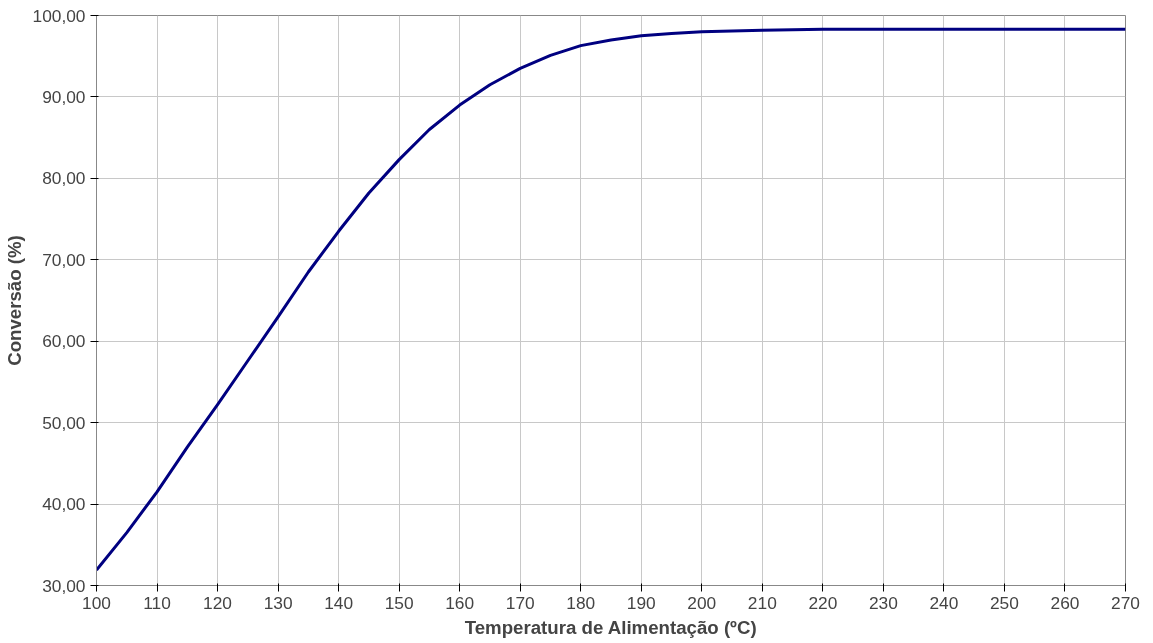  Describe the element at coordinates (64, 504) in the screenshot. I see `y-tick-label: 40,00` at that location.